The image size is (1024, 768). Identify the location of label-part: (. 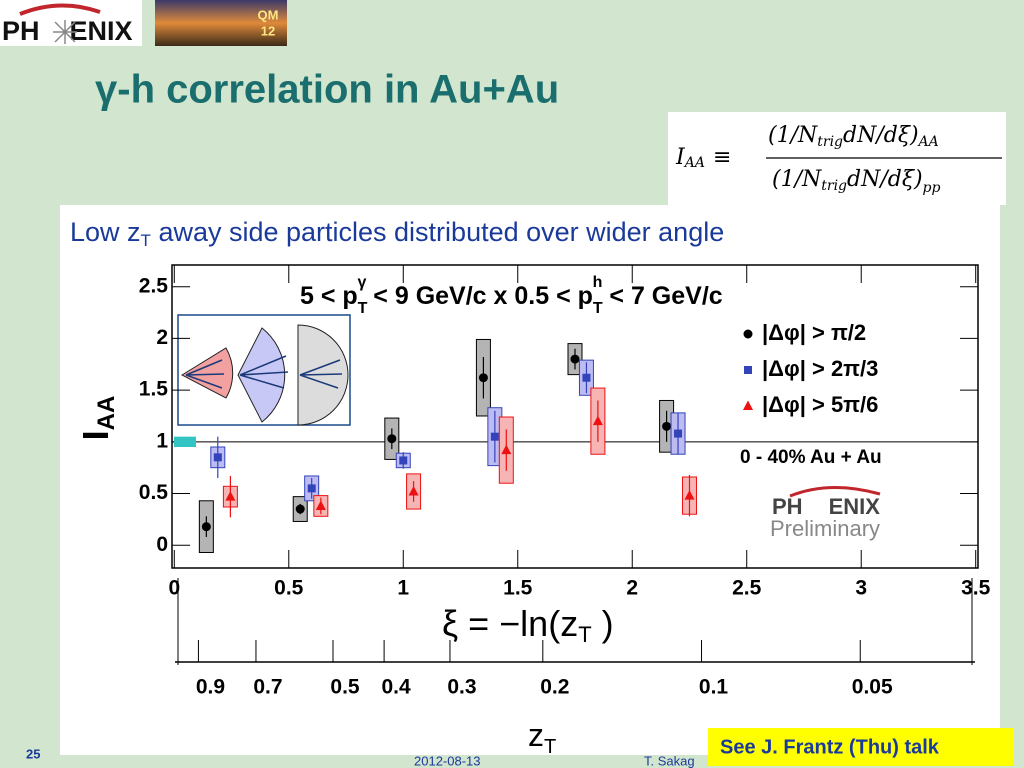
(554, 623).